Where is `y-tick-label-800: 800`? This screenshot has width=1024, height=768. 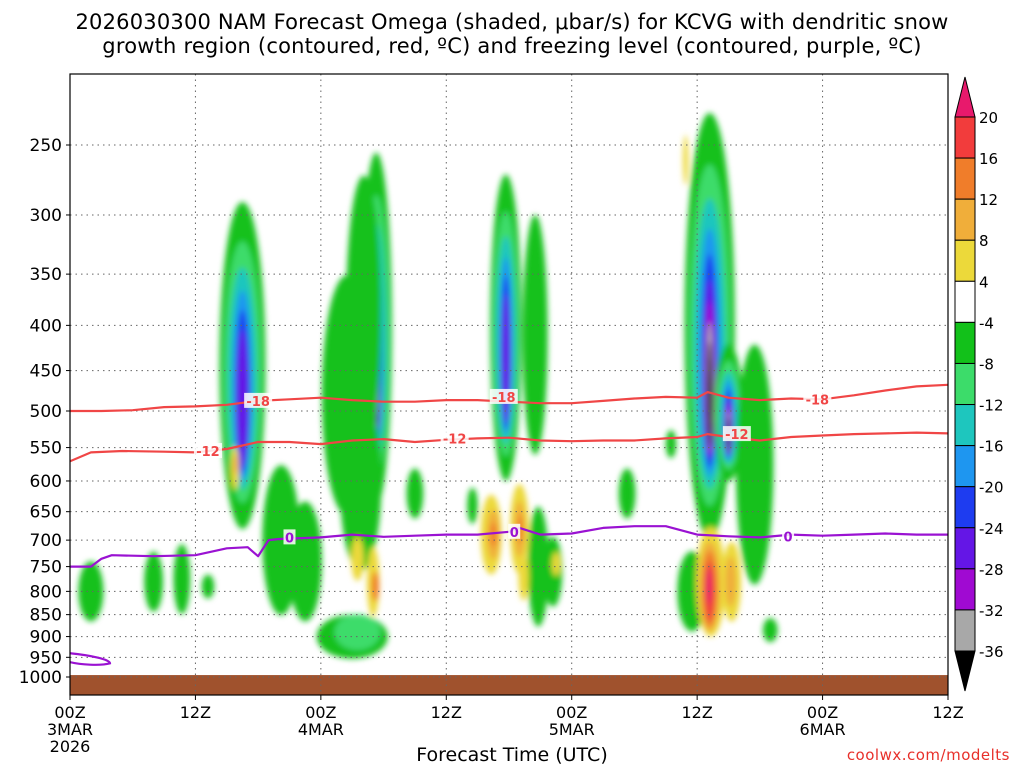
y-tick-label-800: 800 is located at coordinates (46, 592).